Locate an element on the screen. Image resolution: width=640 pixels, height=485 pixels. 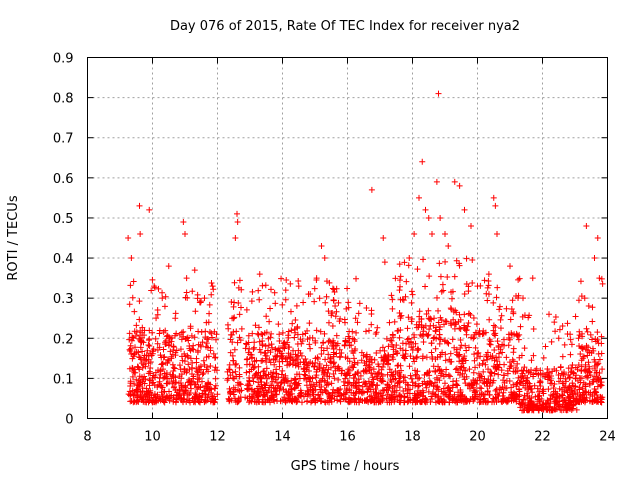
x-tick-label: 20 is located at coordinates (477, 437).